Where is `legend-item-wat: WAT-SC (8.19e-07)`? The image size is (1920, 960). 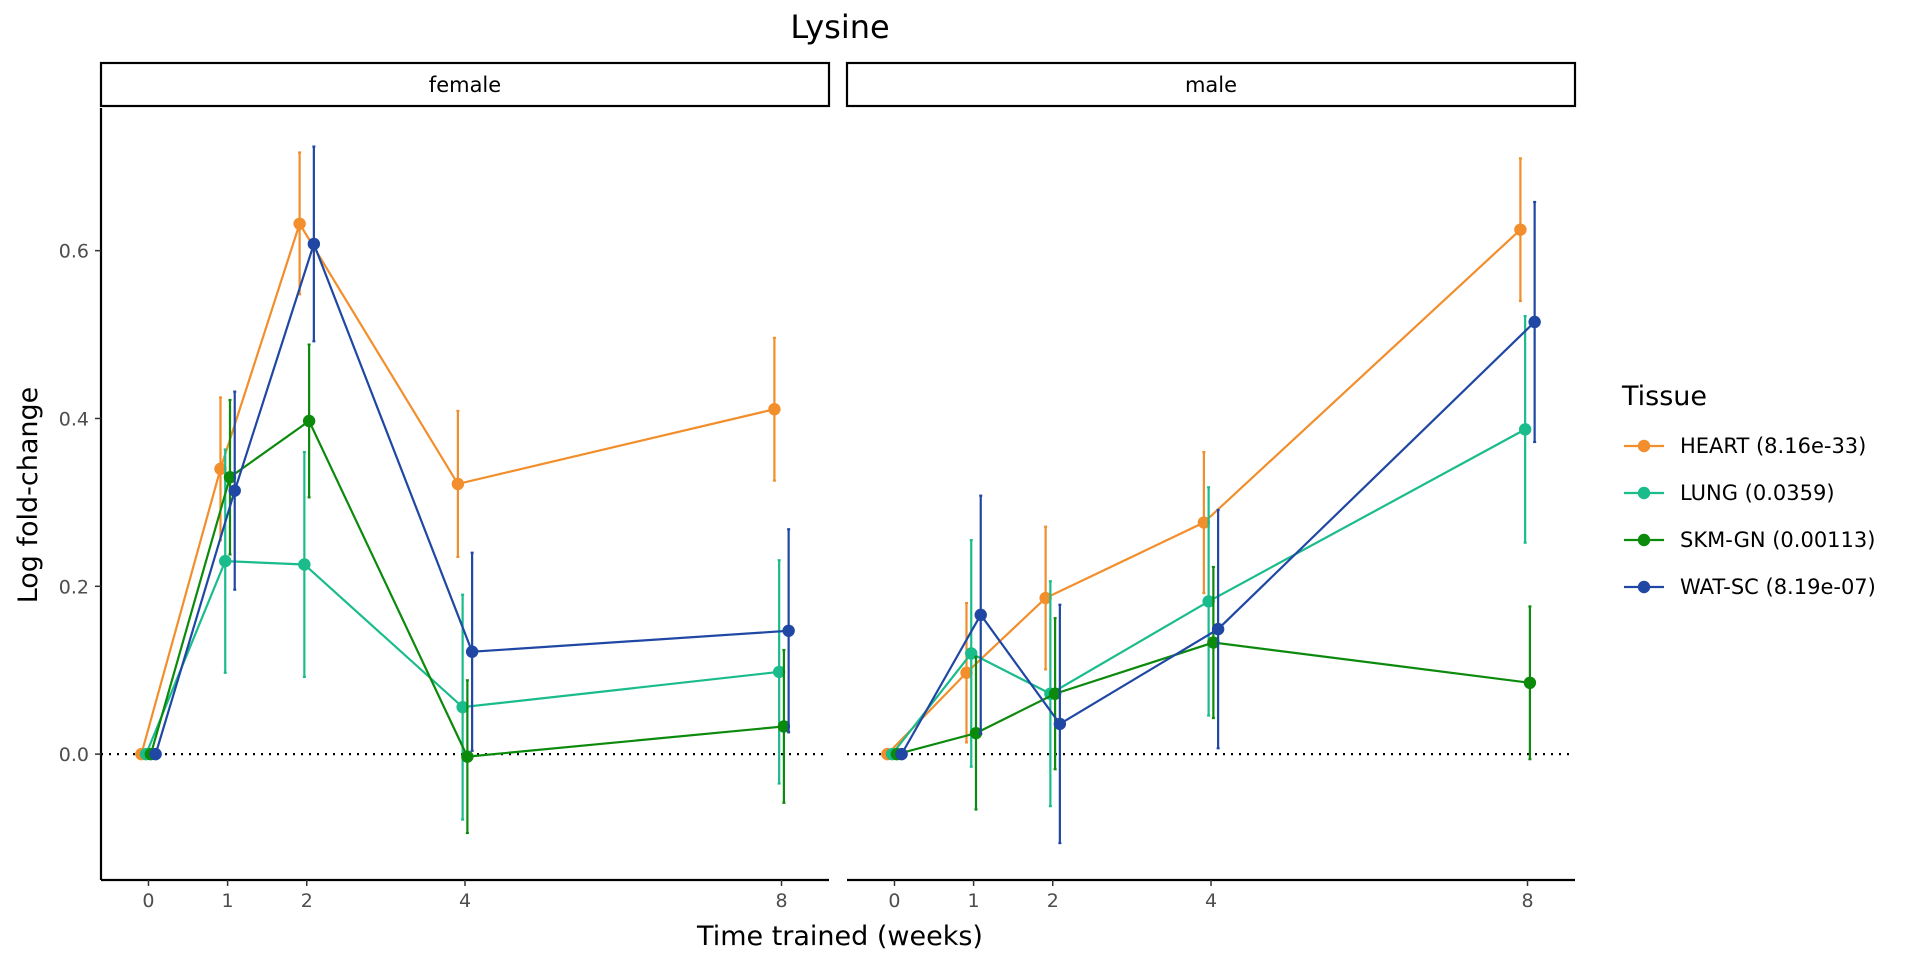
legend-item-wat: WAT-SC (8.19e-07) is located at coordinates (1750, 587).